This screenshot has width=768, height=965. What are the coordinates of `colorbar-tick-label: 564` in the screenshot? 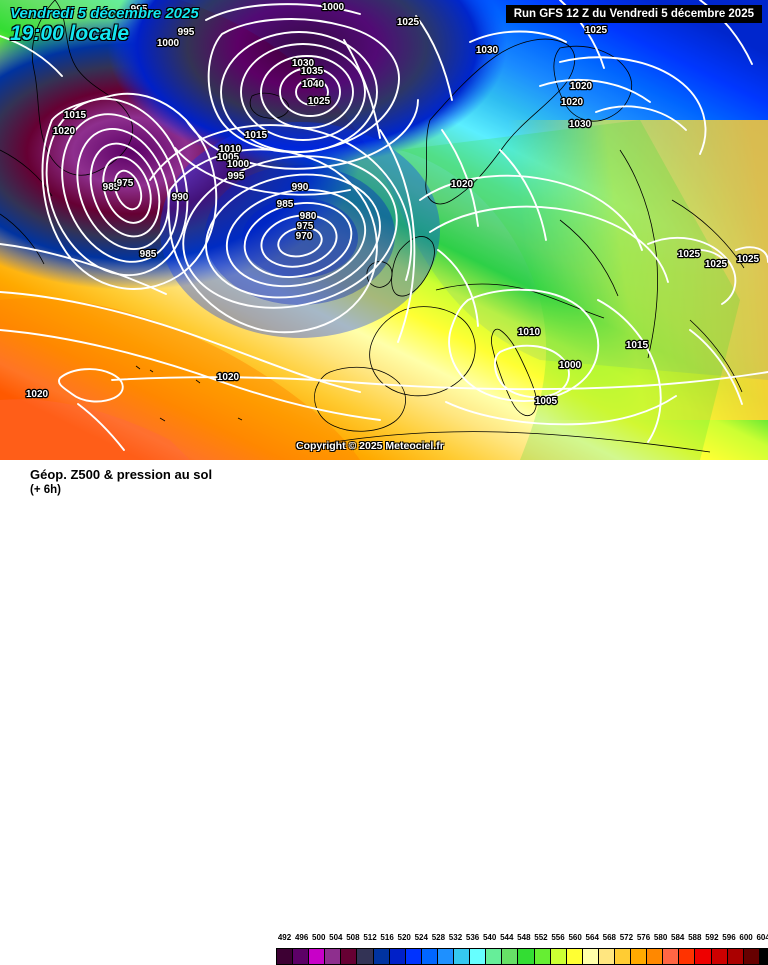 It's located at (592, 937).